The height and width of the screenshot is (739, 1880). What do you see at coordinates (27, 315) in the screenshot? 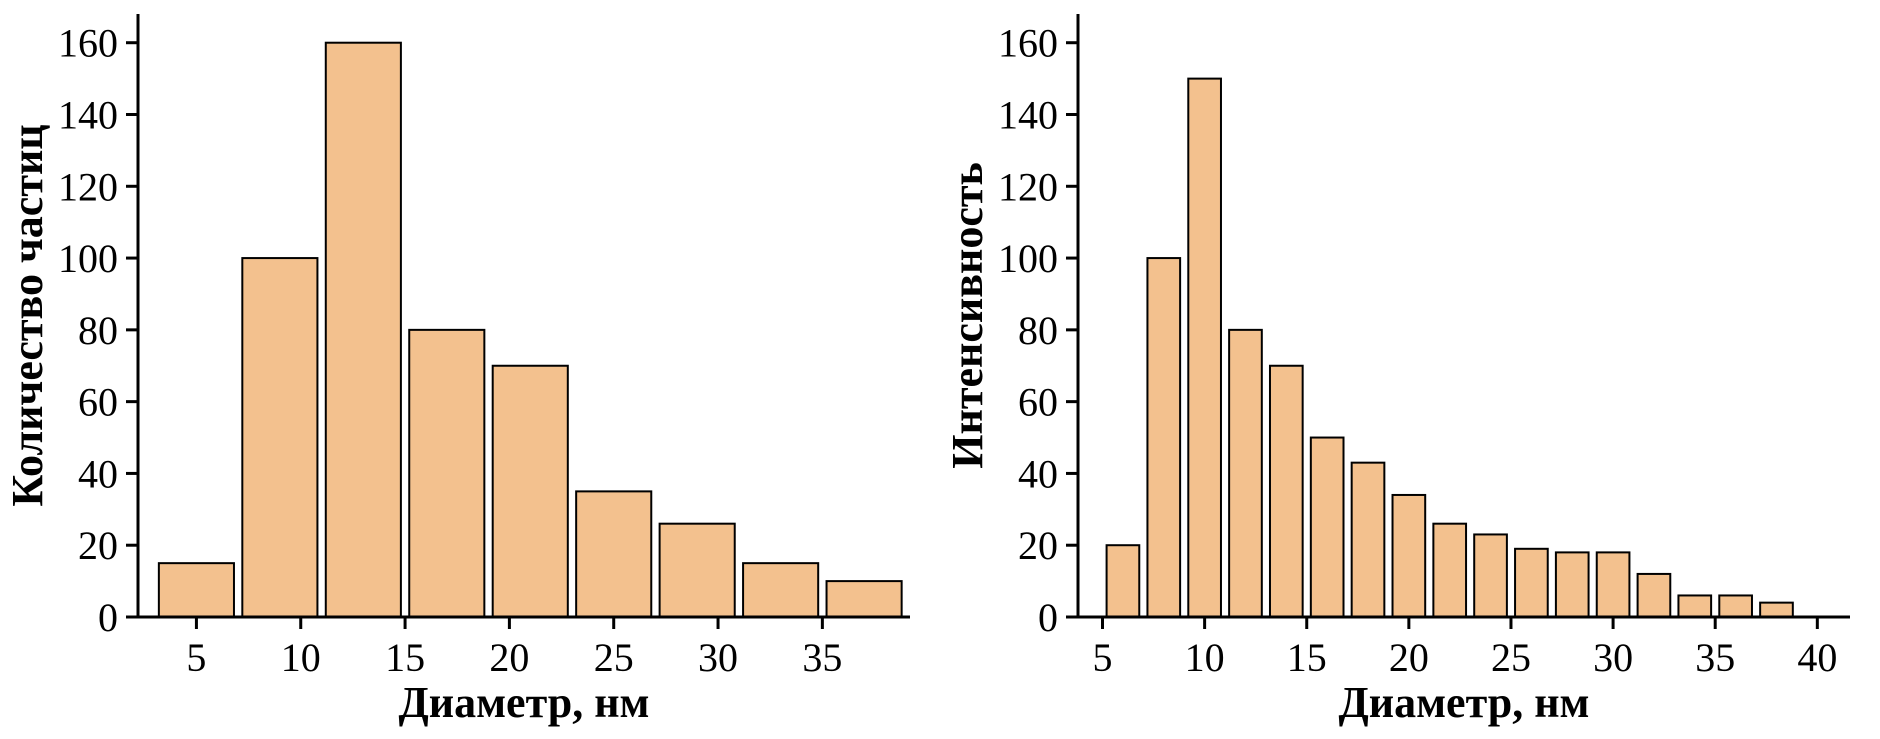
I see `y-axis-label: Количество частиц` at bounding box center [27, 315].